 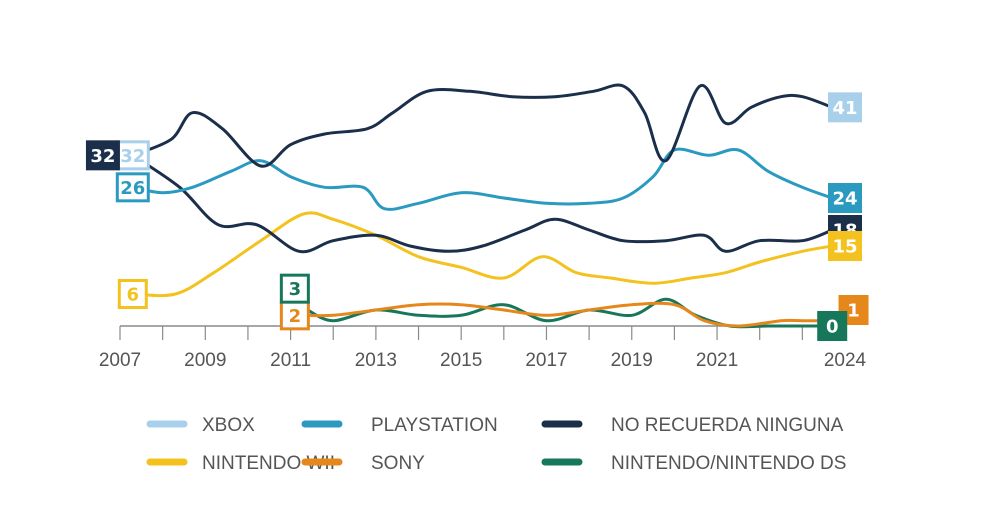 What do you see at coordinates (482, 254) in the screenshot?
I see `series-line-nintendo-wii` at bounding box center [482, 254].